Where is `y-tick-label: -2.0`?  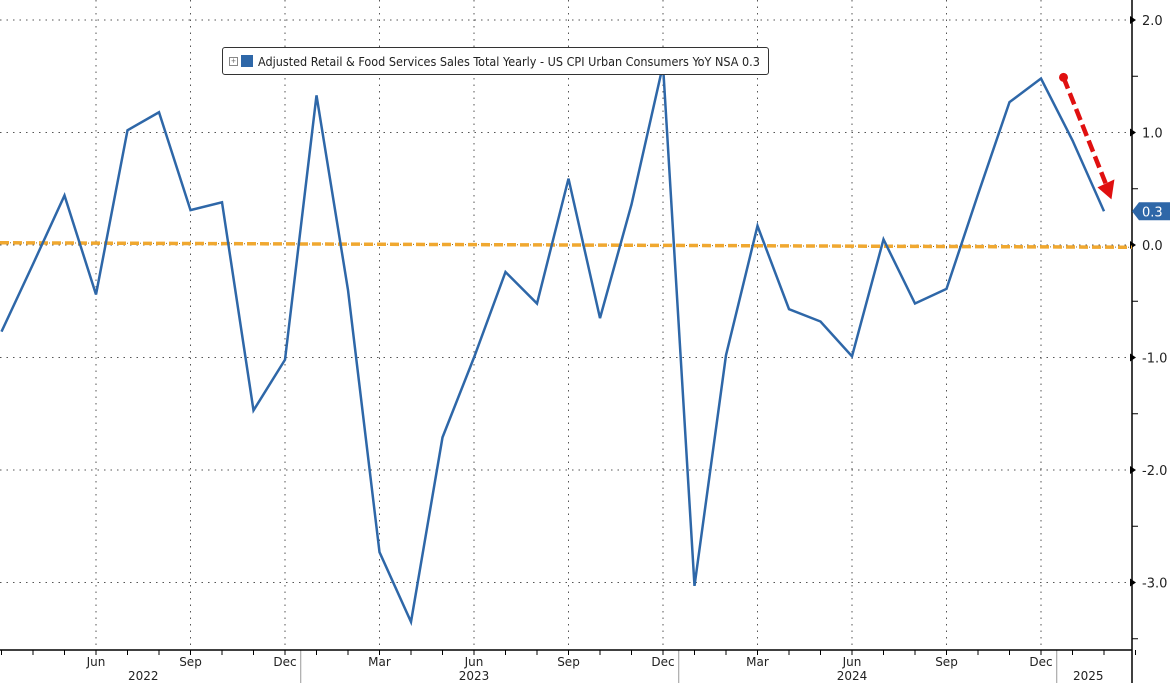
y-tick-label: -2.0 is located at coordinates (1154, 471).